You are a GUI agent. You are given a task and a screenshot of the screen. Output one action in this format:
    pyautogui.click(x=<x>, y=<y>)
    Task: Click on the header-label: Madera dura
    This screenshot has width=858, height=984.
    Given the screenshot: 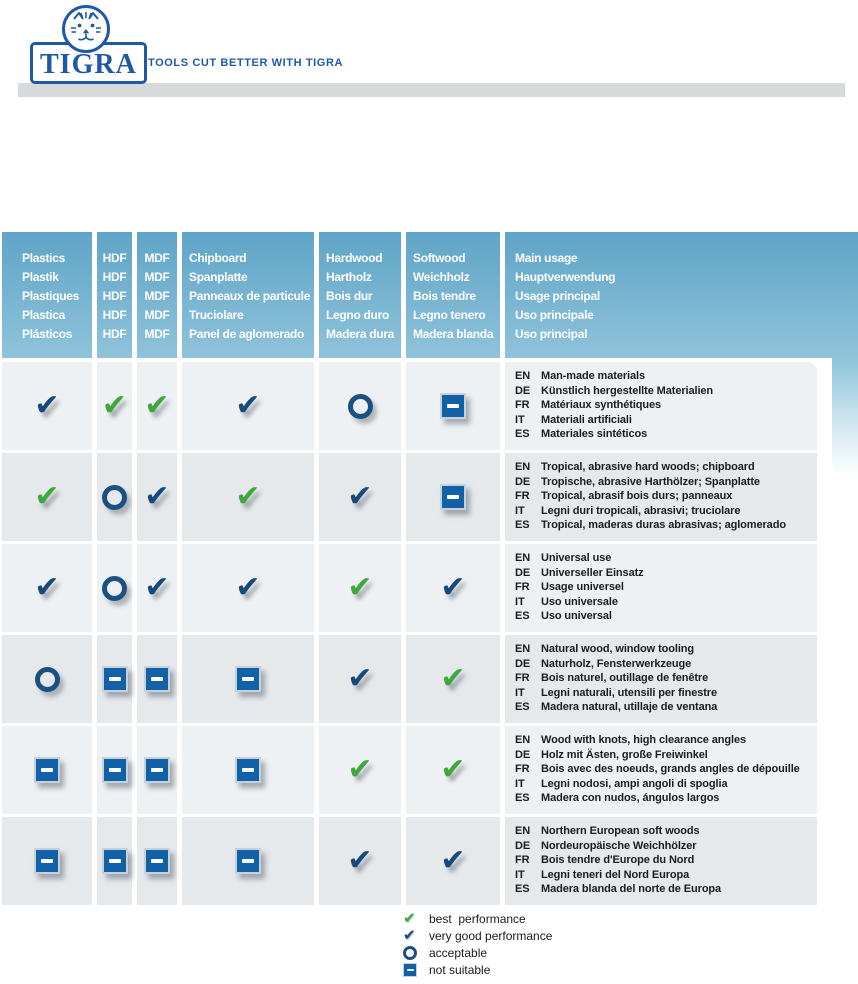 What is the action you would take?
    pyautogui.click(x=360, y=334)
    